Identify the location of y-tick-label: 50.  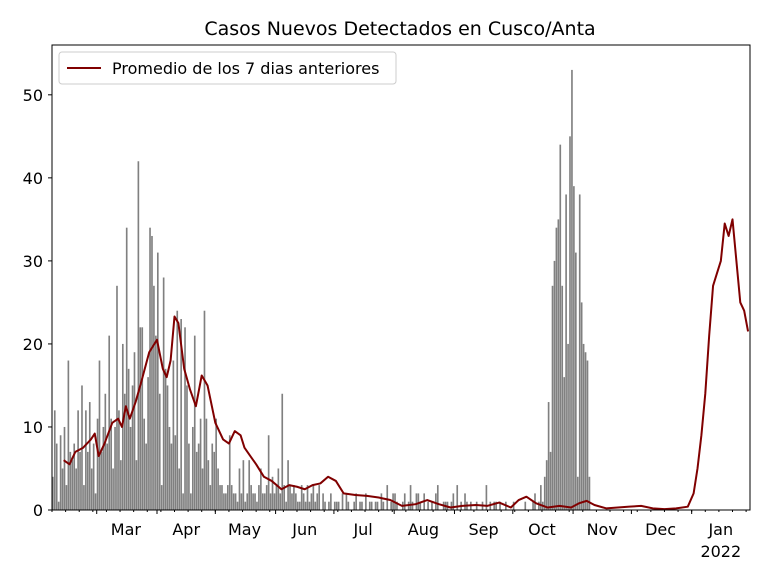
(33, 95).